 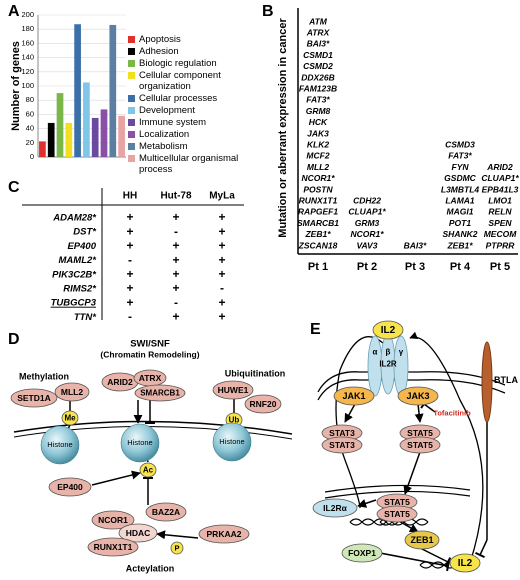 What do you see at coordinates (318, 44) in the screenshot?
I see `gene-name: BAI3*` at bounding box center [318, 44].